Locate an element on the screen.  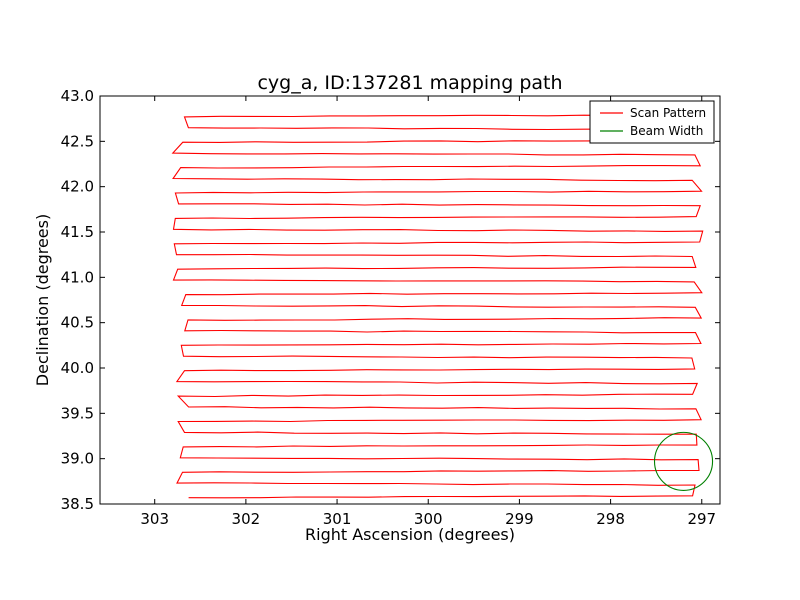
y-tick-label: 38.5 is located at coordinates (77, 504).